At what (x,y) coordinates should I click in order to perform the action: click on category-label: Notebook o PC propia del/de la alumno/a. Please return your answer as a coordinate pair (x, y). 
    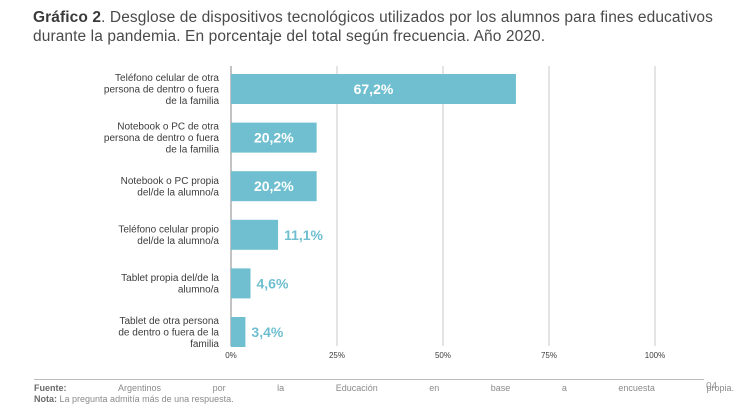
    Looking at the image, I should click on (170, 187).